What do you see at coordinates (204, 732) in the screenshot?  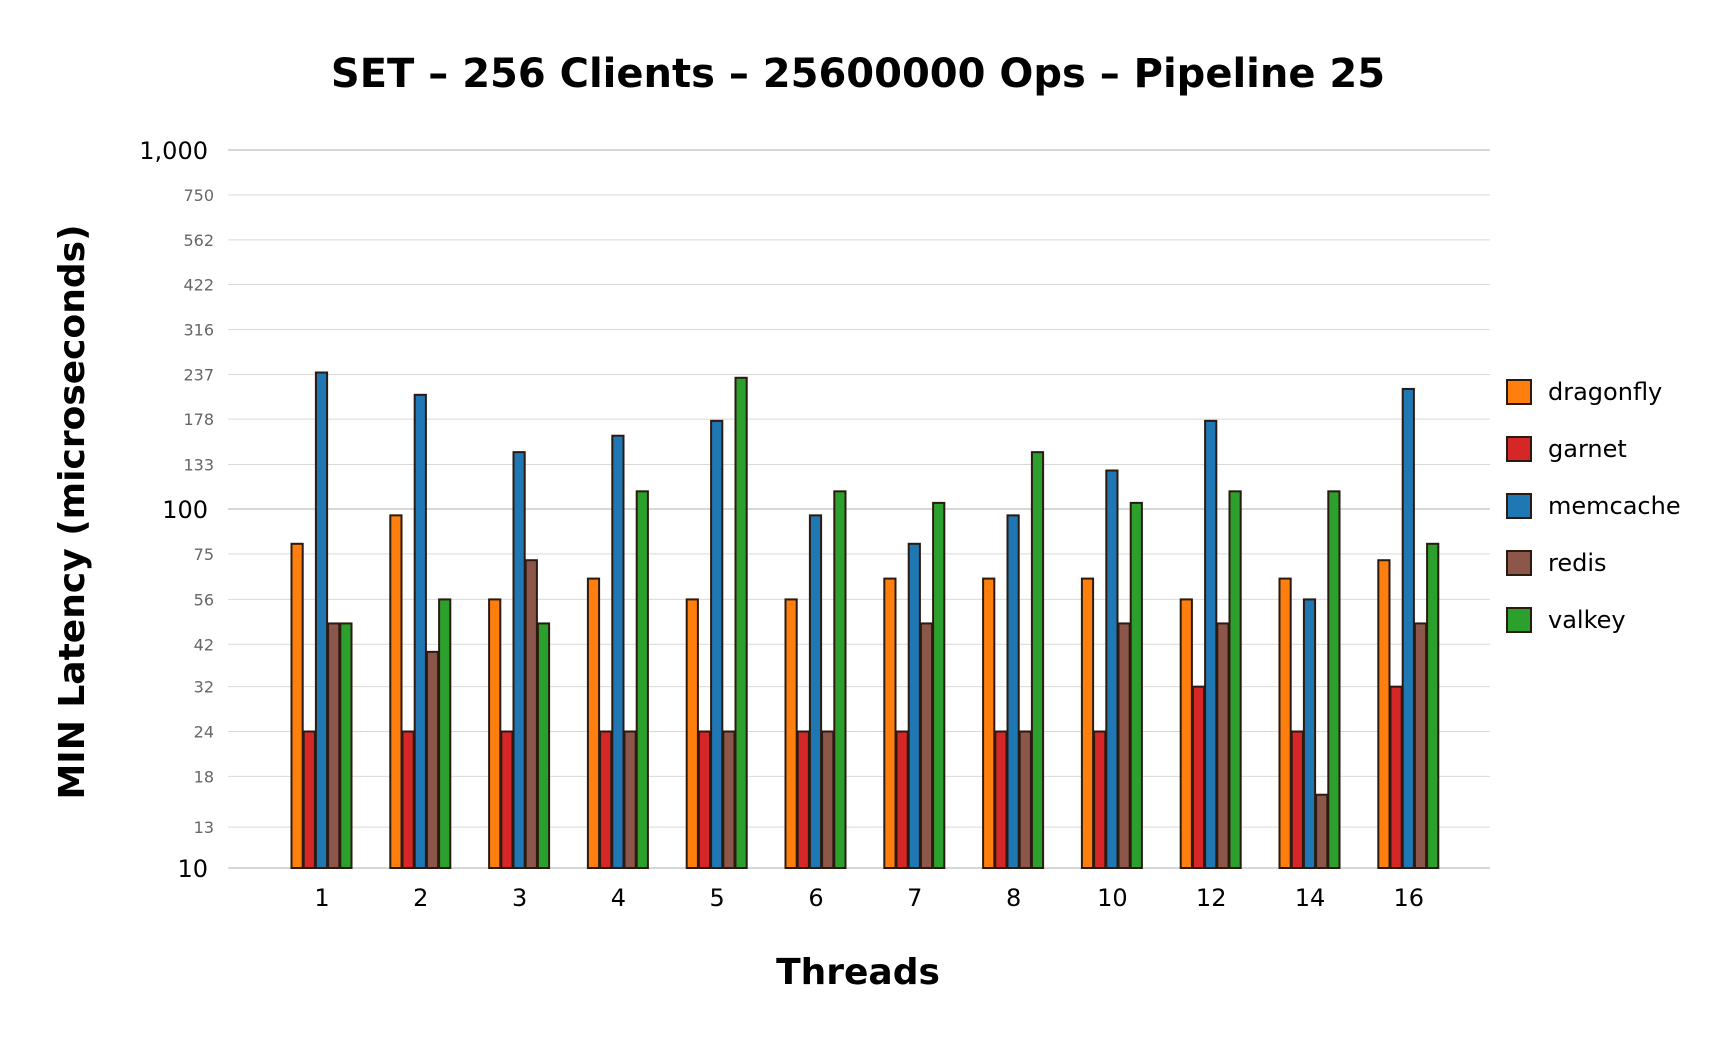 I see `y-tick-label: 24` at bounding box center [204, 732].